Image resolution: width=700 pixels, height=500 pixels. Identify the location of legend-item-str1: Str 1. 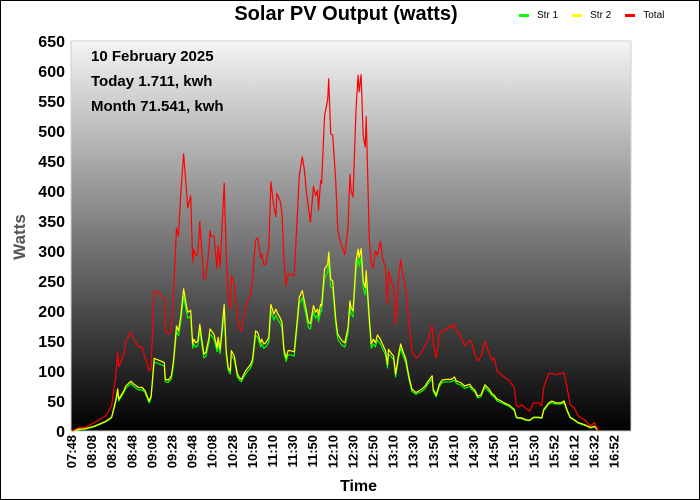
(538, 15).